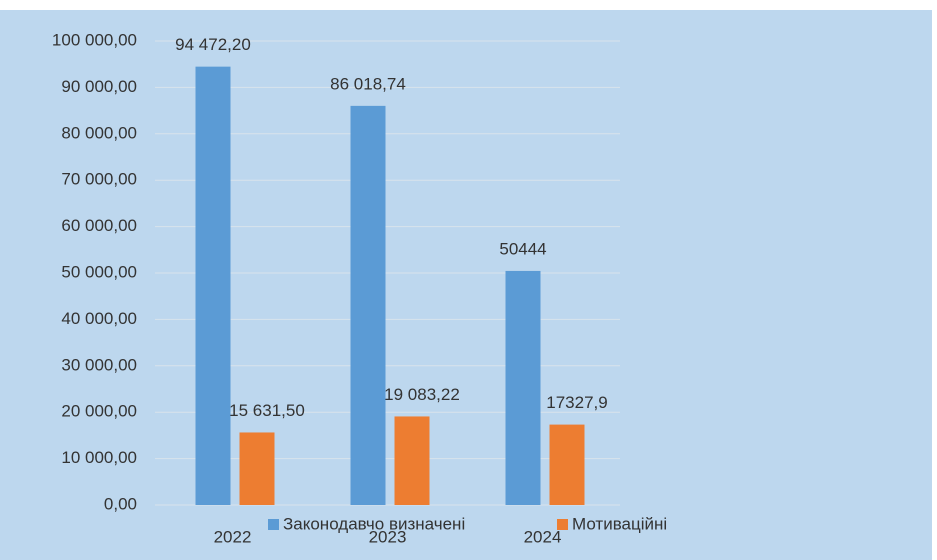  Describe the element at coordinates (368, 83) in the screenshot. I see `data-label: 86 018,74` at that location.